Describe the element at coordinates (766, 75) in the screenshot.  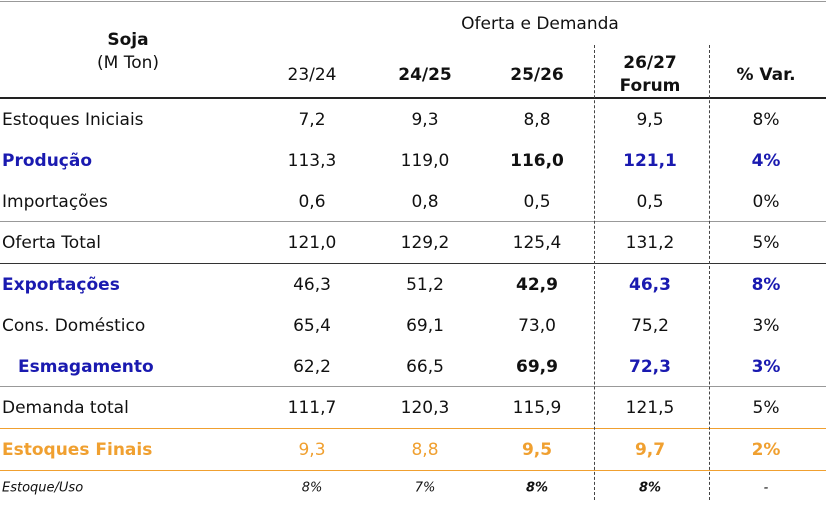
I see `column-header: % Var.` at that location.